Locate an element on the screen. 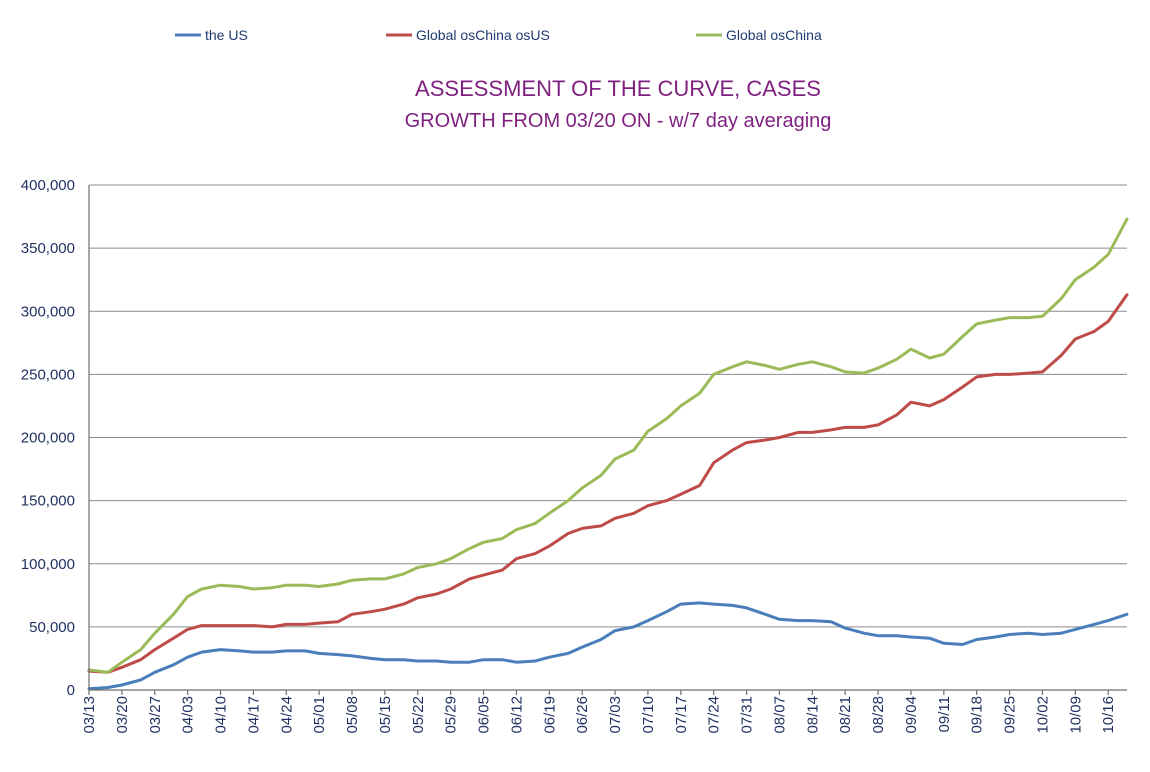  legend: the US Global osChina osUS Global osChina is located at coordinates (498, 35).